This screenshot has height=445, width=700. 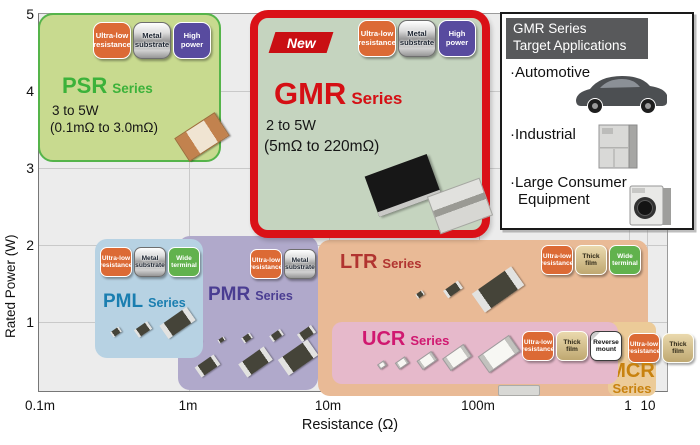 What do you see at coordinates (75, 110) in the screenshot?
I see `psr-power-range: 3 to 5W` at bounding box center [75, 110].